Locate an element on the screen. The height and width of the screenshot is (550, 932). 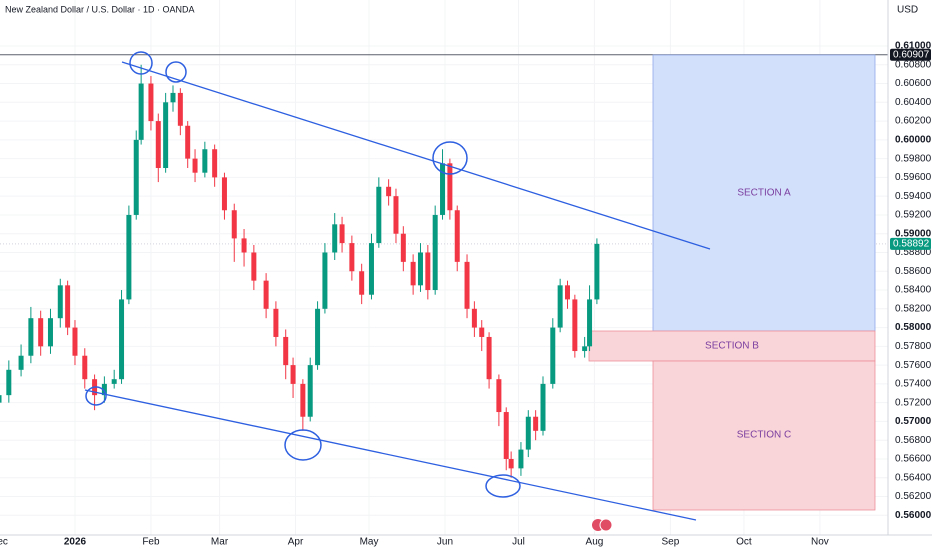
y-tick-label: 0.60800 is located at coordinates (913, 64).